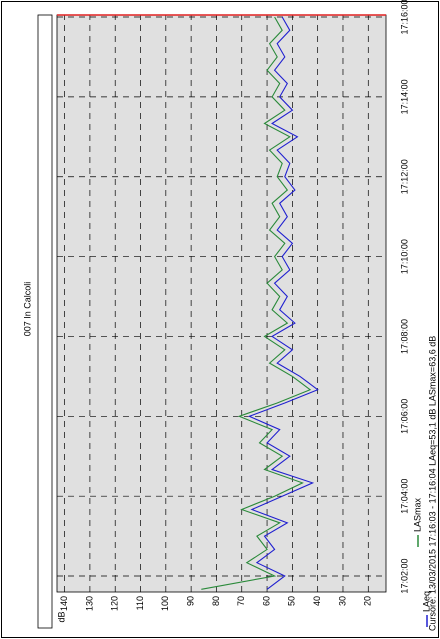  What do you see at coordinates (426, 601) in the screenshot?
I see `legend-label: LAeq` at bounding box center [426, 601].